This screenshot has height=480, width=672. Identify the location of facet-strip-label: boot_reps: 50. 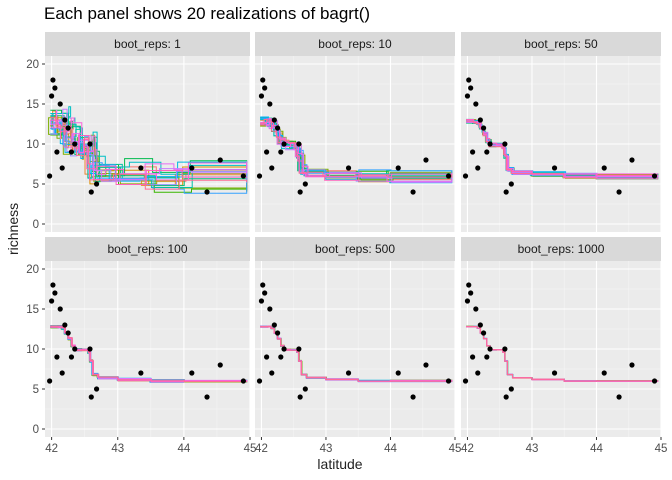
(561, 44).